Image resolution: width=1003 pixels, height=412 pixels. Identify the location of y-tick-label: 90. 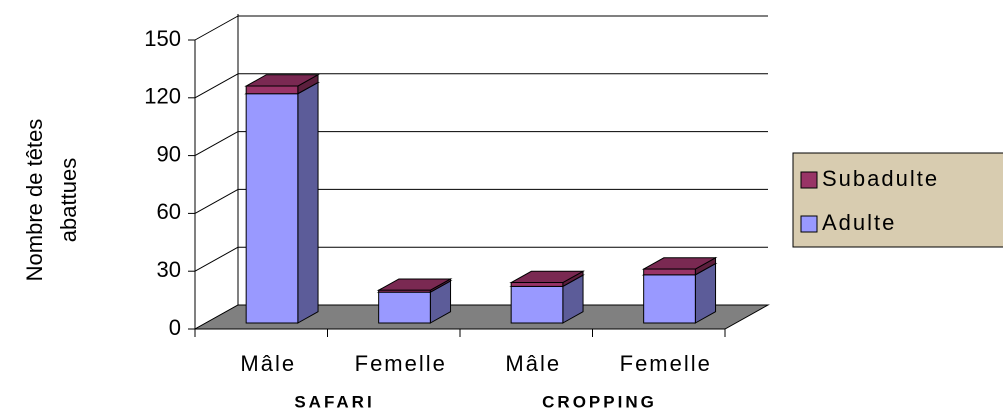
(169, 153).